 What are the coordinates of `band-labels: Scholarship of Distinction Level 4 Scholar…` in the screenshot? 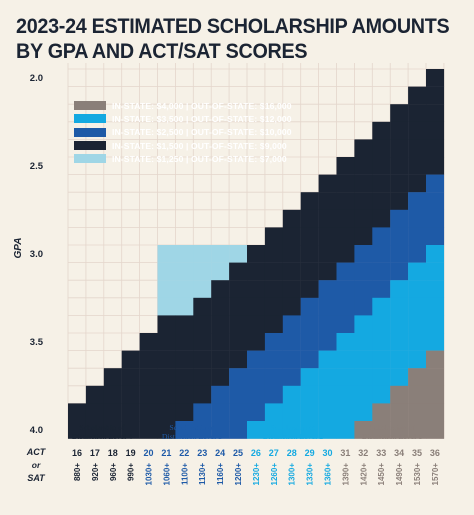 It's located at (247, 432).